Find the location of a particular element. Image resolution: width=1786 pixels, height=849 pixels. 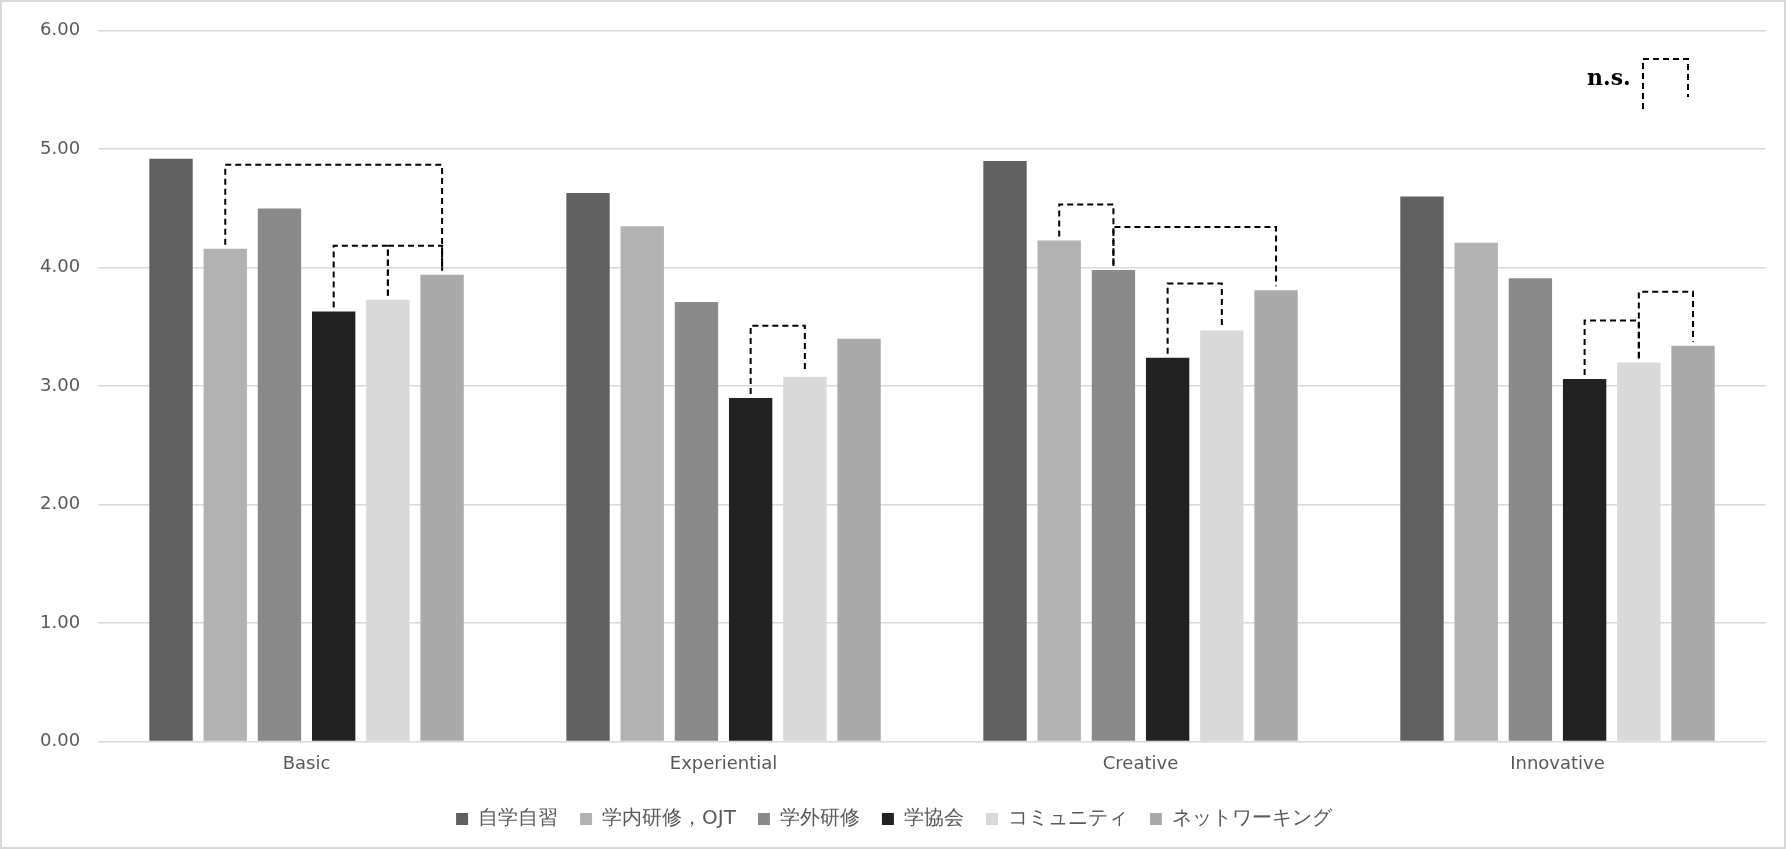

legend-label: ネットワーキング is located at coordinates (1252, 817).